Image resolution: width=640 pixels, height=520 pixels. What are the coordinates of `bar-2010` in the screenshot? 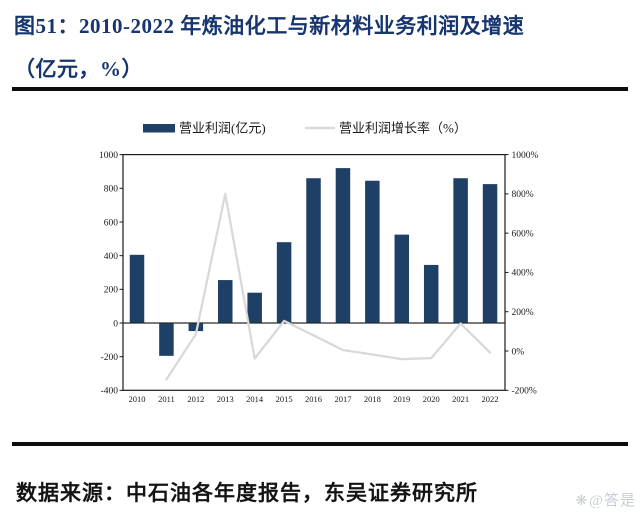 It's located at (137, 288).